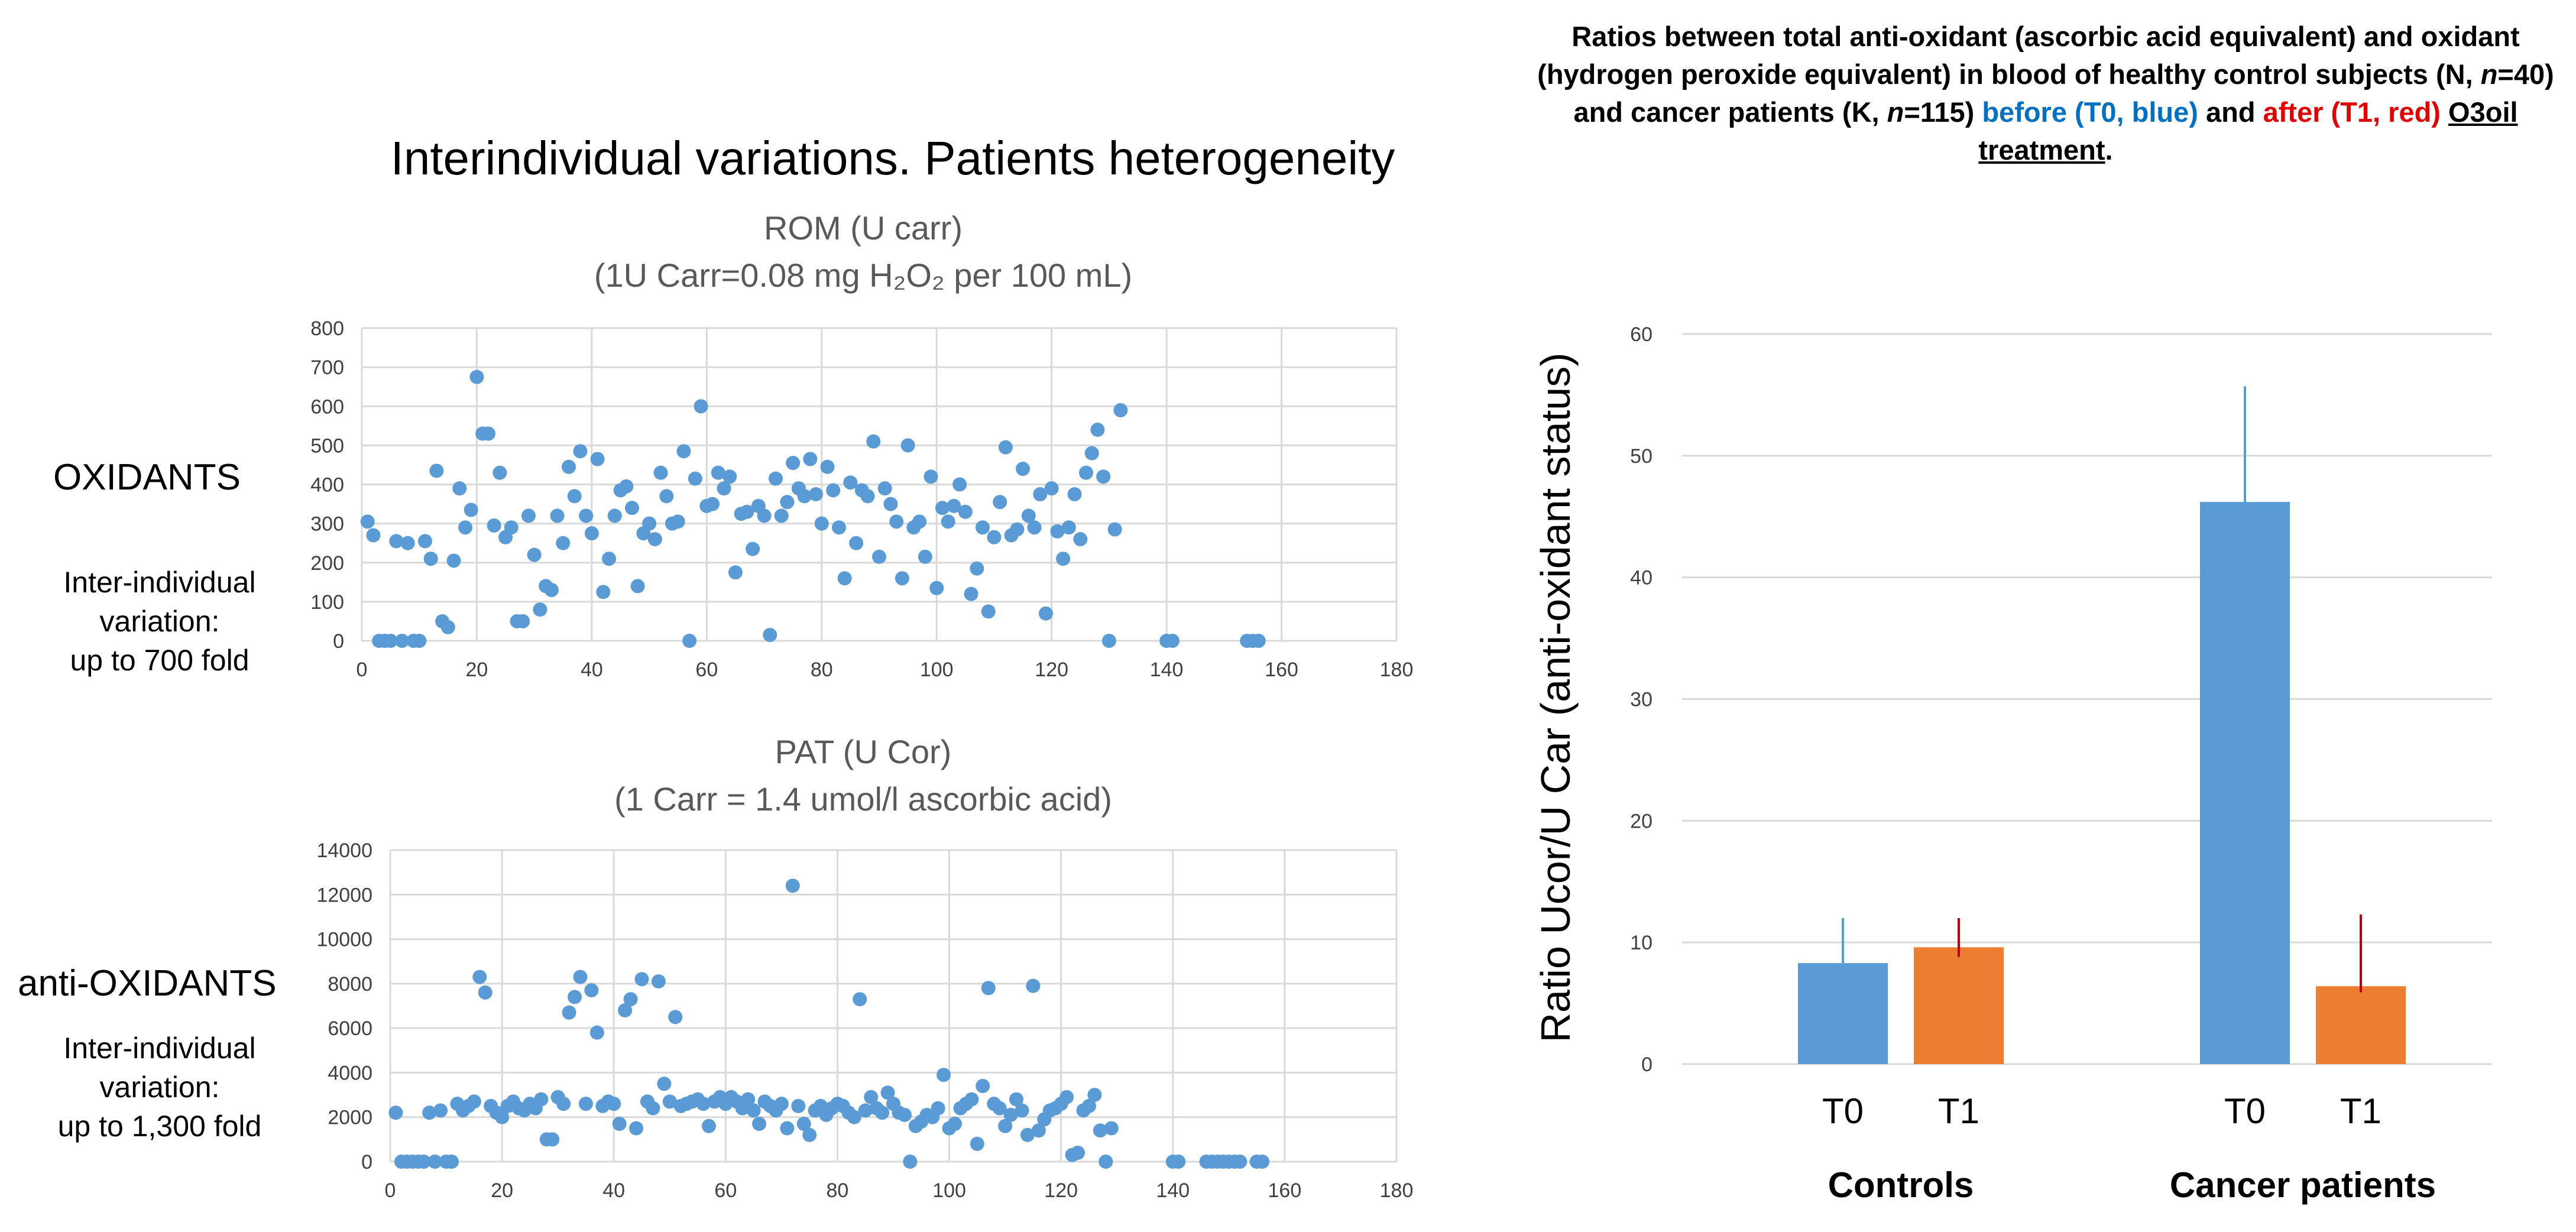  I want to click on title-before-blue: before (T0, blue), so click(2090, 112).